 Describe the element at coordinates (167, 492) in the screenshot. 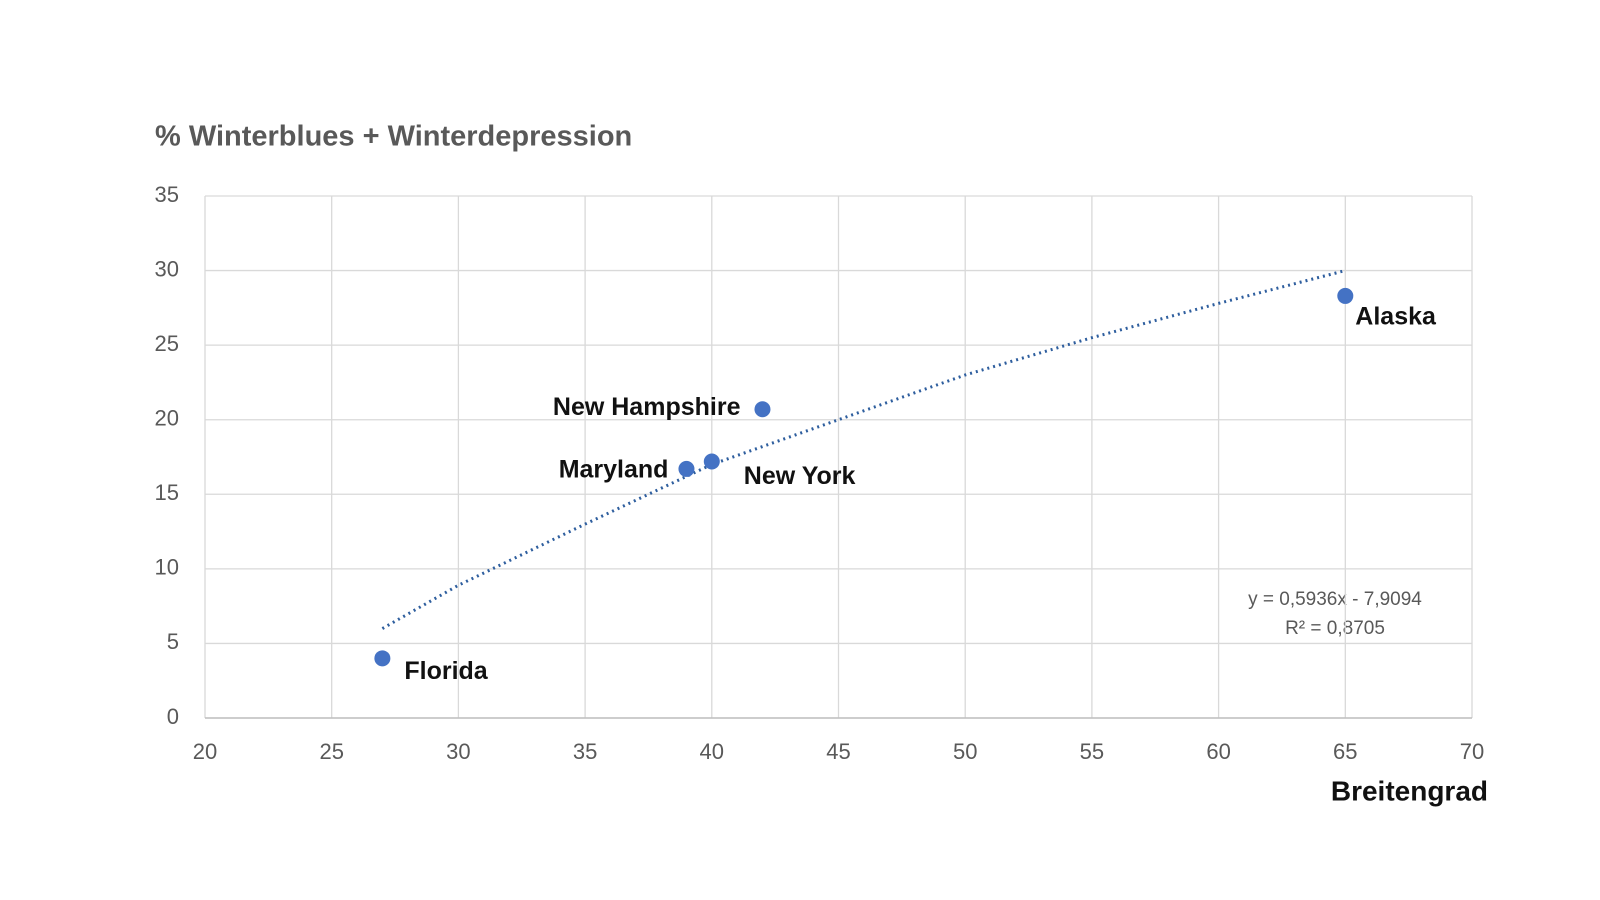

I see `y-tick-label: 15` at that location.